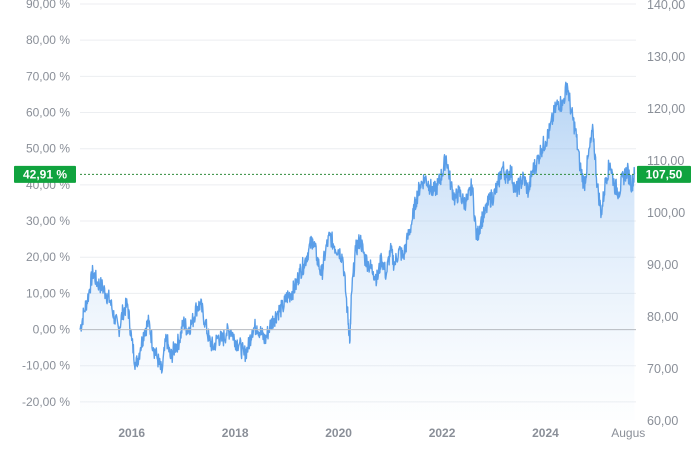 The image size is (698, 460). I want to click on left-tick-label: 60,00 %, so click(48, 113).